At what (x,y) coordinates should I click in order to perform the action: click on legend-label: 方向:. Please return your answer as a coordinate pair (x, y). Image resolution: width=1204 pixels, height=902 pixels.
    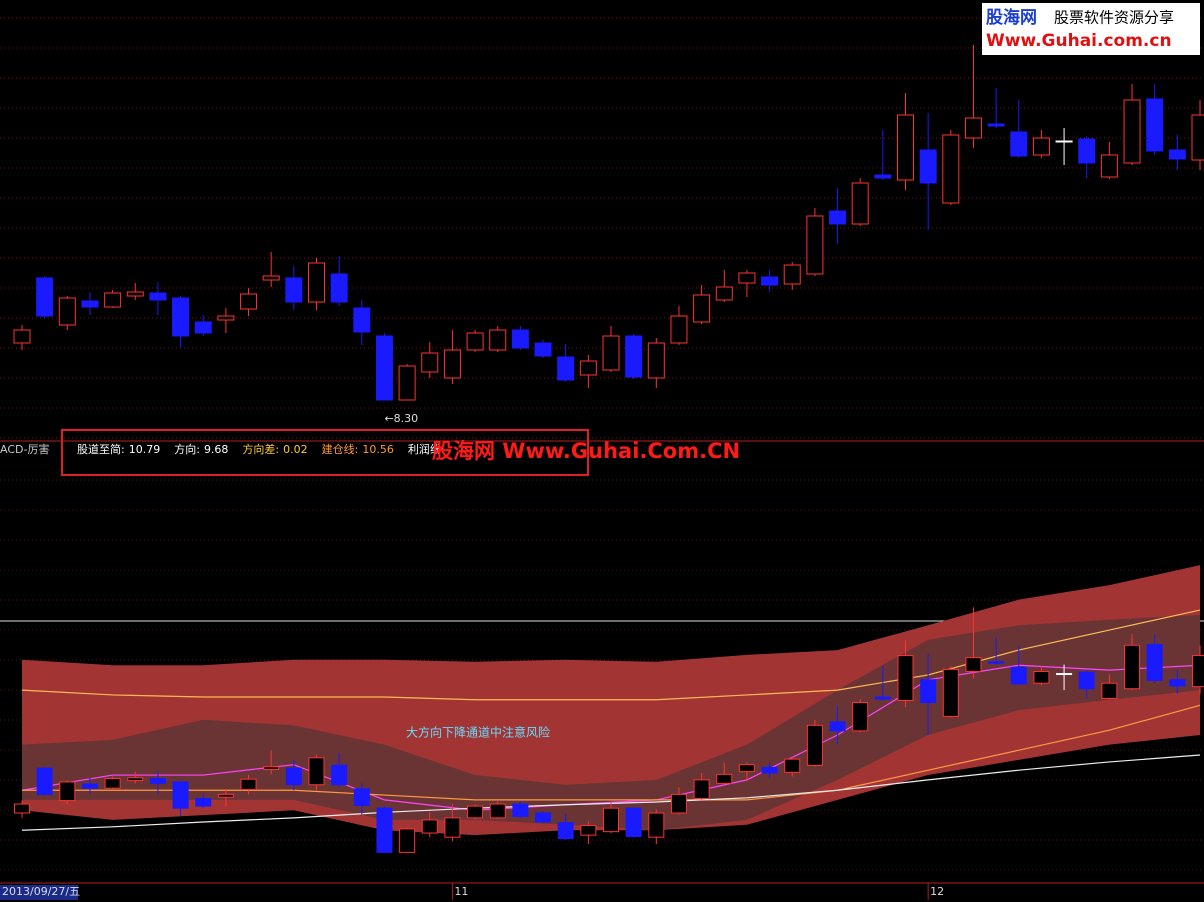
    Looking at the image, I should click on (187, 449).